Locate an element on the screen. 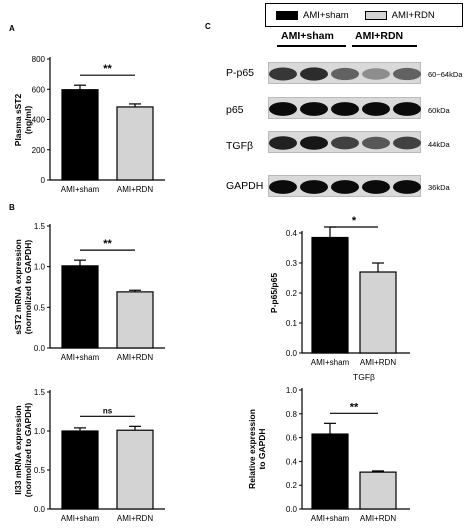  wb-label-p65: p65 is located at coordinates (235, 110).